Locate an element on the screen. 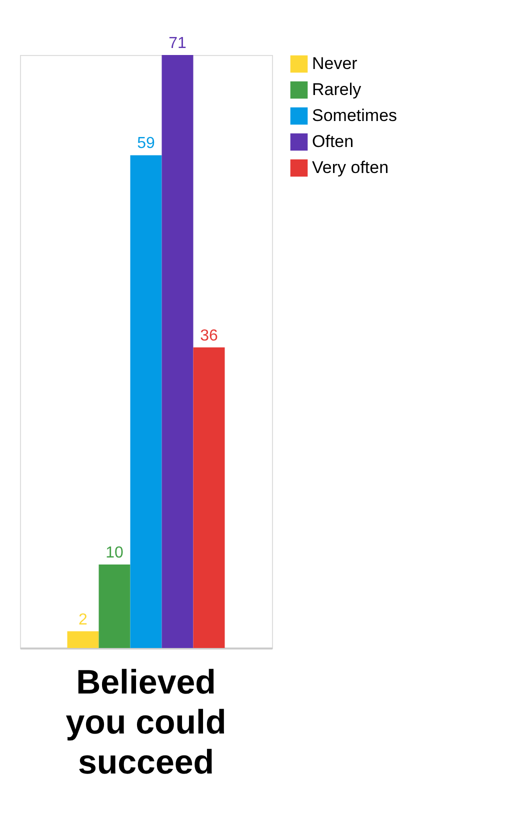  legend-label: Rarely is located at coordinates (337, 89).